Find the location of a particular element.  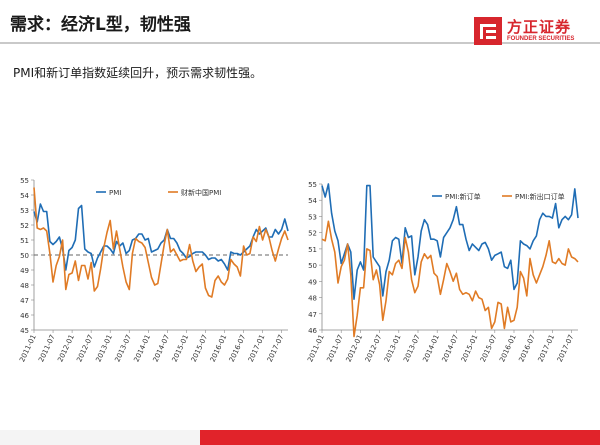

founder-logo-icon is located at coordinates (488, 31).